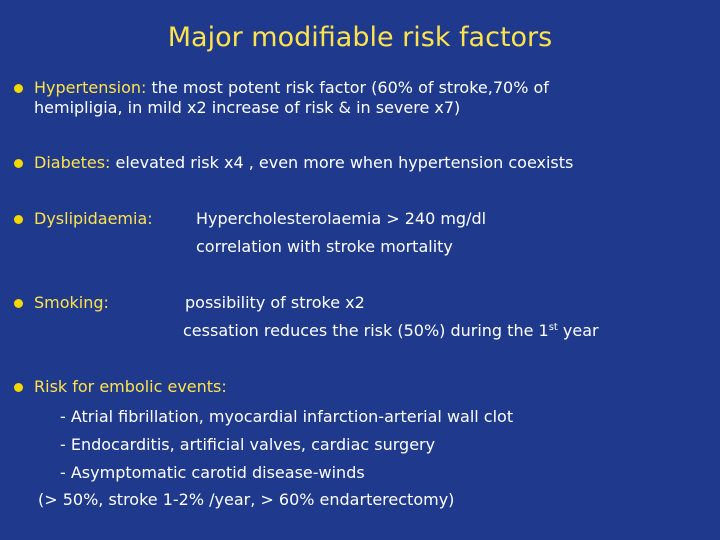 The image size is (720, 540). What do you see at coordinates (324, 246) in the screenshot?
I see `dyslipidaemia-text-2: correlation with stroke mortality` at bounding box center [324, 246].